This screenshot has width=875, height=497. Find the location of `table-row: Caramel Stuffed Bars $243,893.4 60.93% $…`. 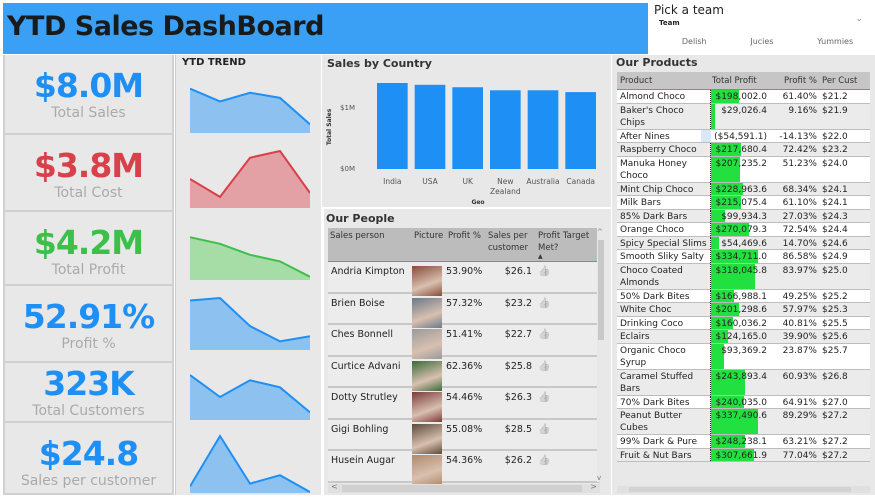

table-row: Caramel Stuffed Bars $243,893.4 60.93% $… is located at coordinates (743, 382).